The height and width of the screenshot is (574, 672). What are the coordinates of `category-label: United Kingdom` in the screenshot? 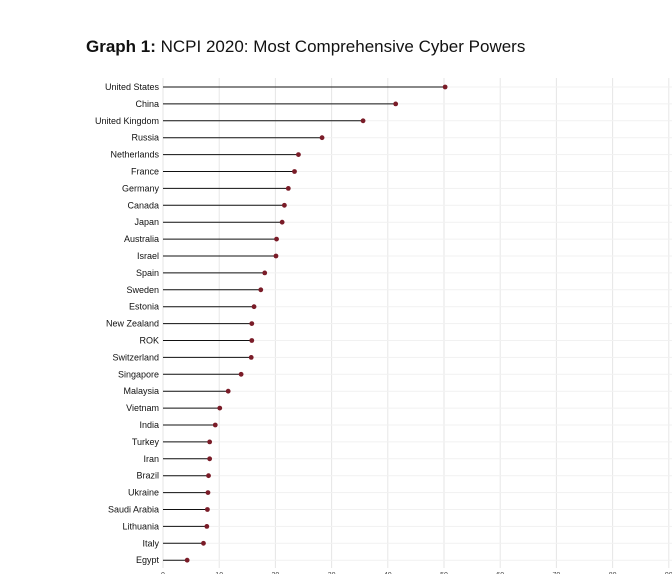 It's located at (127, 121).